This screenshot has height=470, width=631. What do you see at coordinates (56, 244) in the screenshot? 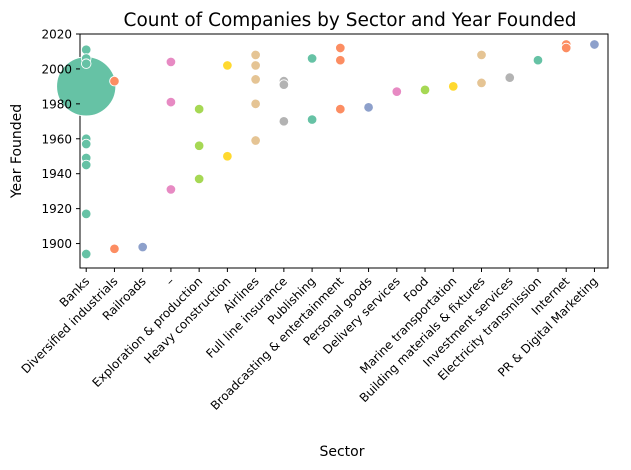
I see `y-tick-label: 1900` at bounding box center [56, 244].